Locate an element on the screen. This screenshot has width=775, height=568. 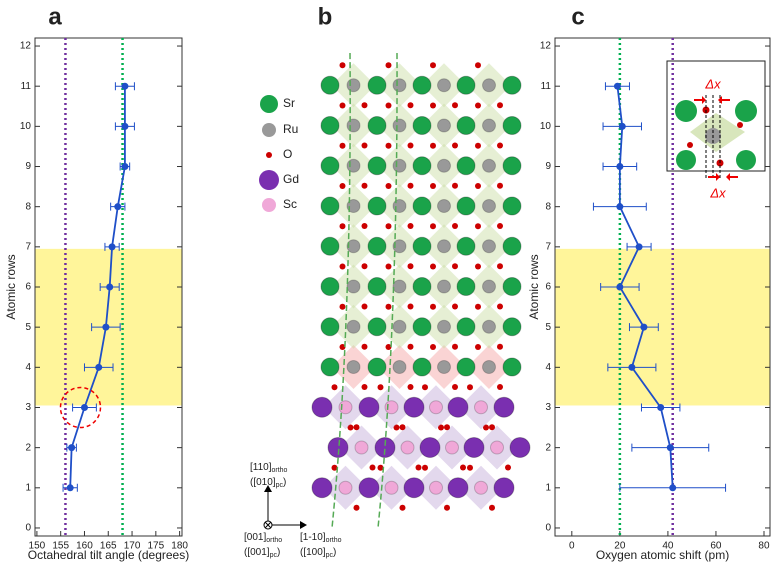
x-tick-label: 170 is located at coordinates (132, 546).